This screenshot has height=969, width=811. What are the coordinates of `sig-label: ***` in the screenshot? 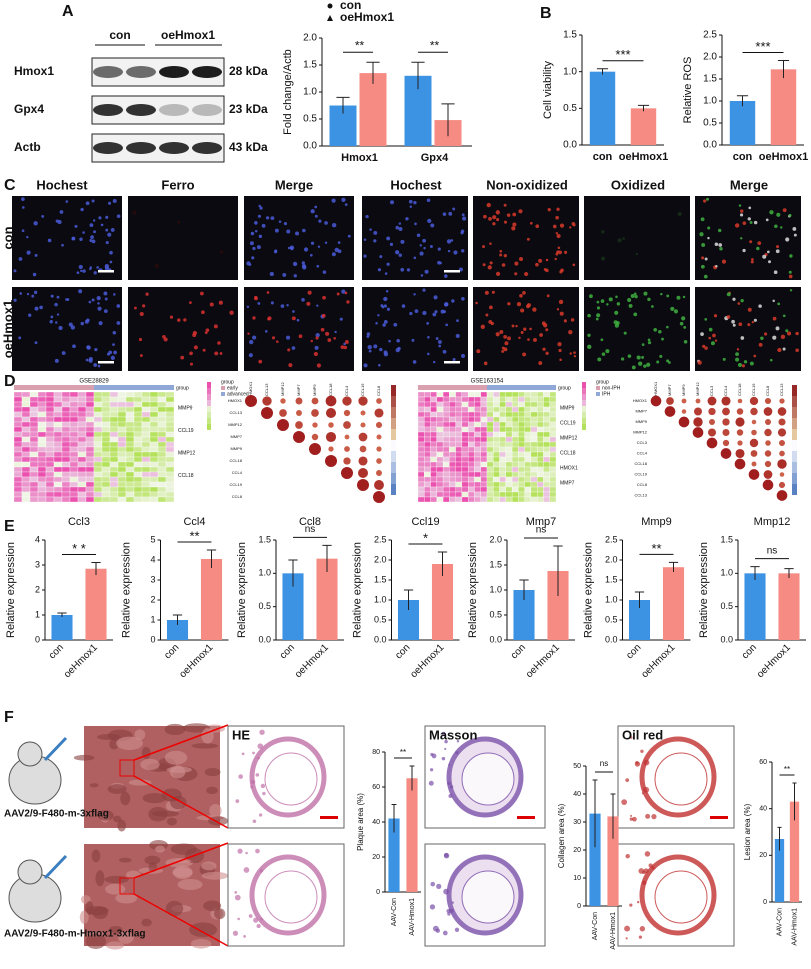 It's located at (622, 54).